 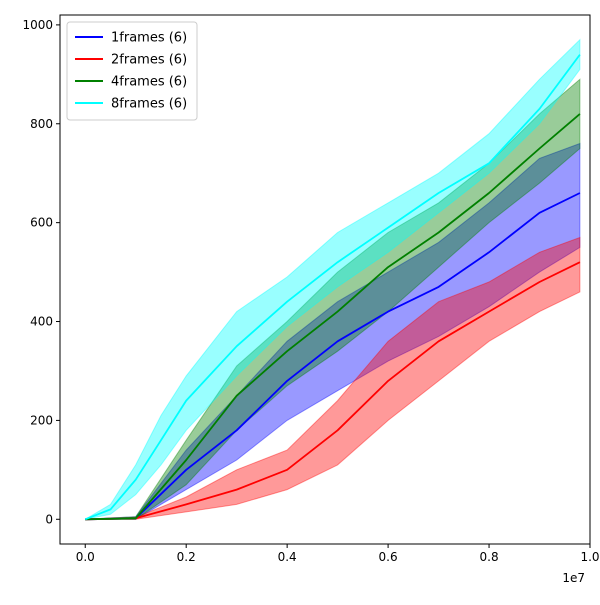 What do you see at coordinates (149, 60) in the screenshot?
I see `legend-label: 2frames (6)` at bounding box center [149, 60].